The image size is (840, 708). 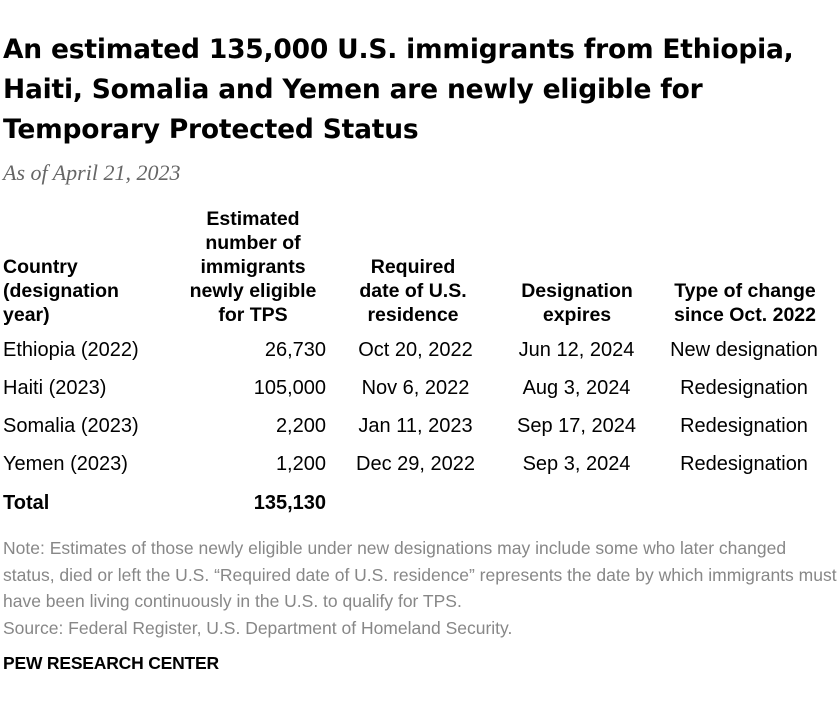 I want to click on header-change-line: since Oct. 2022, so click(x=744, y=315).